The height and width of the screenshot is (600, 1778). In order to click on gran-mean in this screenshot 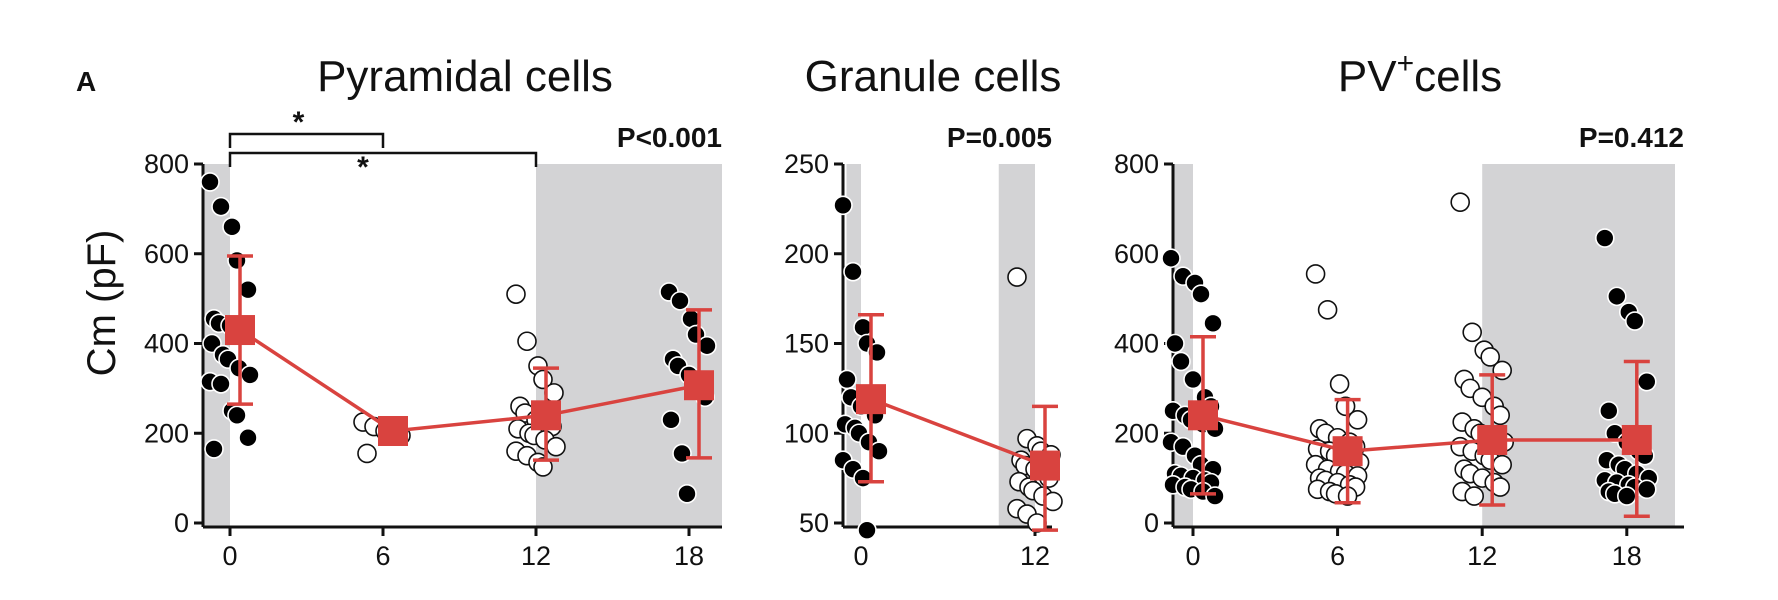, I will do `click(958, 422)`.